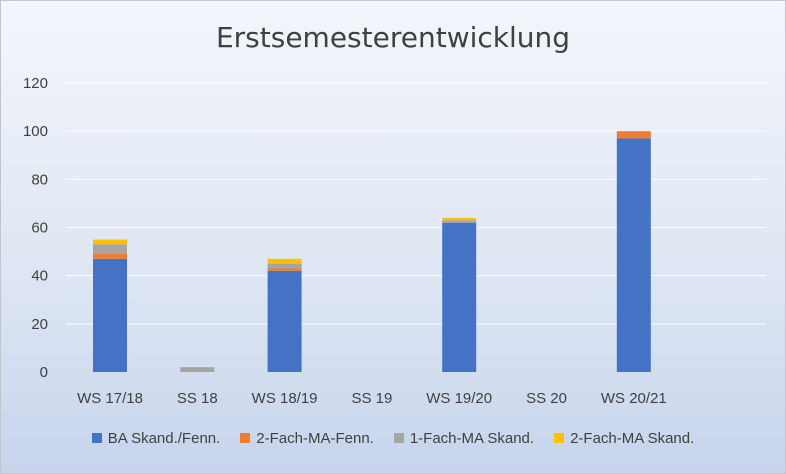 Image resolution: width=786 pixels, height=474 pixels. Describe the element at coordinates (459, 398) in the screenshot. I see `x-tick-label: WS 19/20` at that location.